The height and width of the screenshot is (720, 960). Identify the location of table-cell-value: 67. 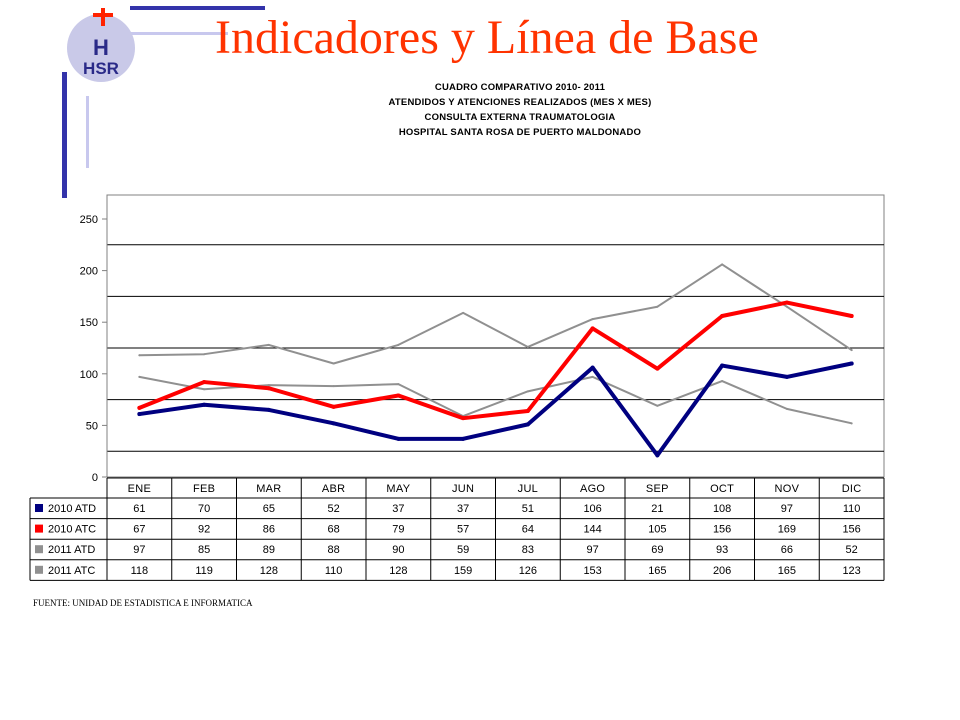
(139, 530).